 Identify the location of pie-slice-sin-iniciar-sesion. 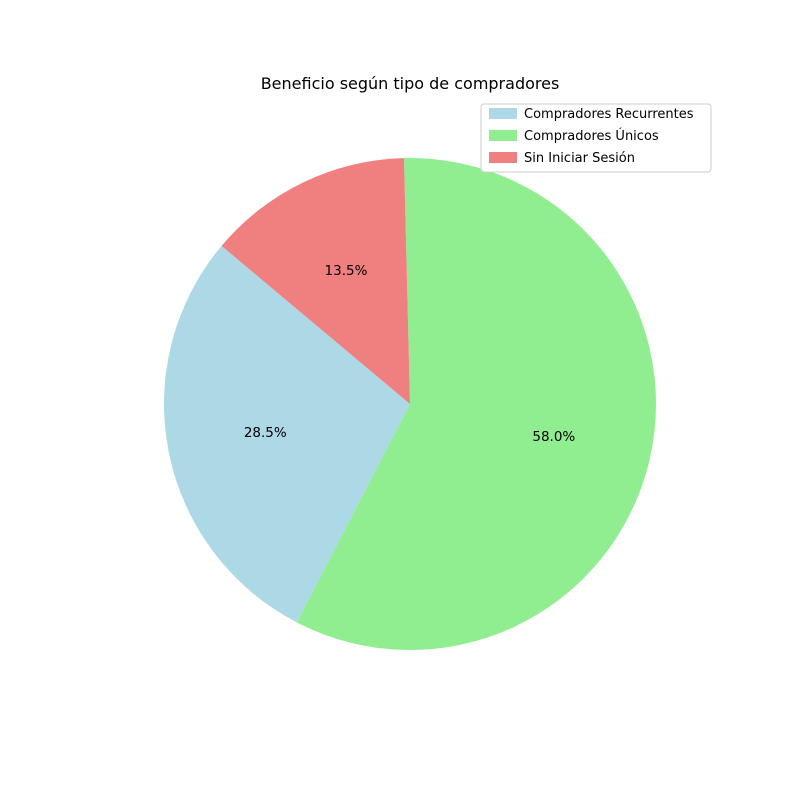
(315, 281).